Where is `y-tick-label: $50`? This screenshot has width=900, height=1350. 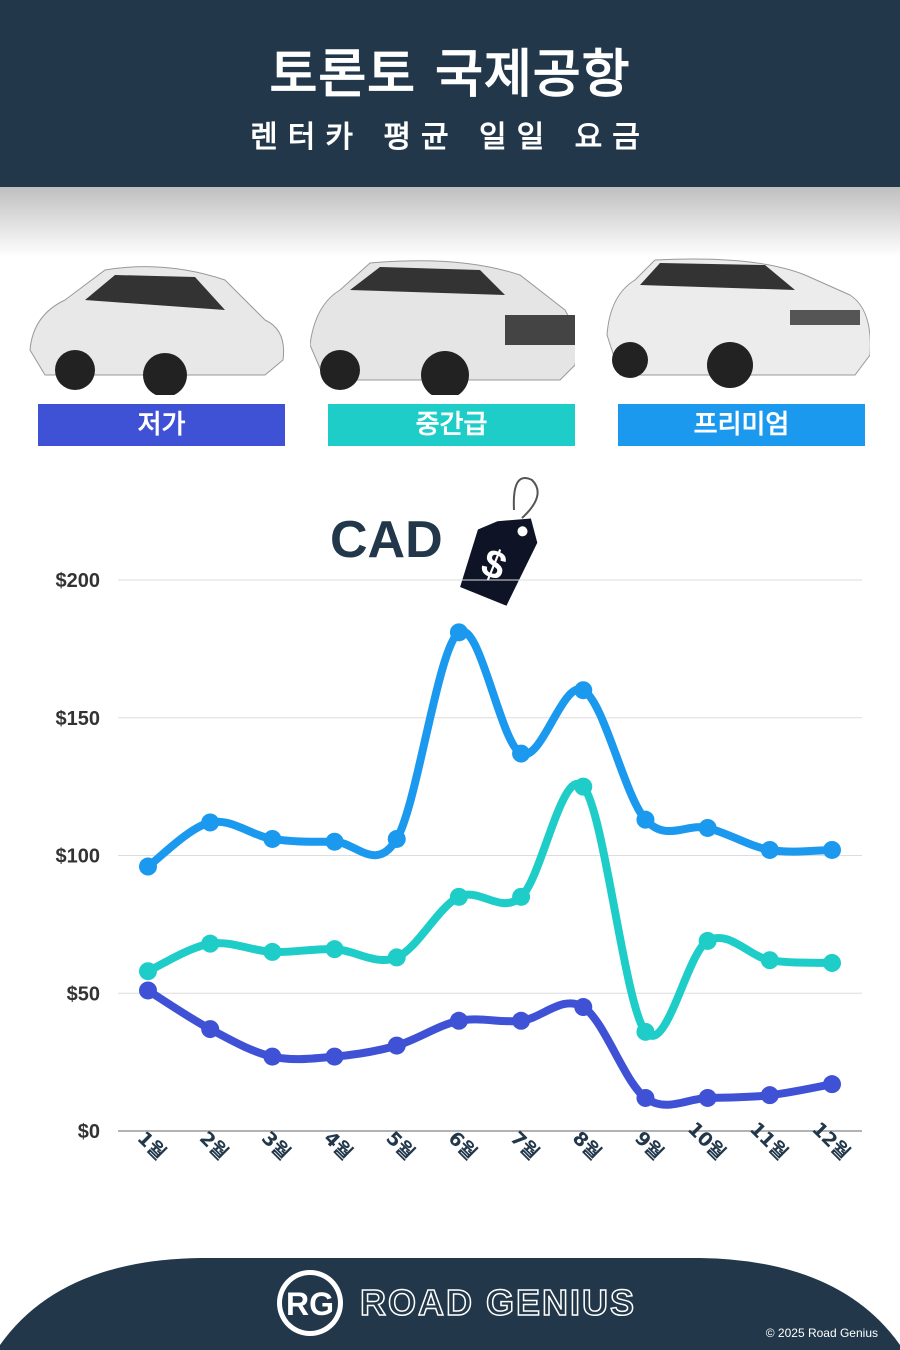 y-tick-label: $50 is located at coordinates (83, 994).